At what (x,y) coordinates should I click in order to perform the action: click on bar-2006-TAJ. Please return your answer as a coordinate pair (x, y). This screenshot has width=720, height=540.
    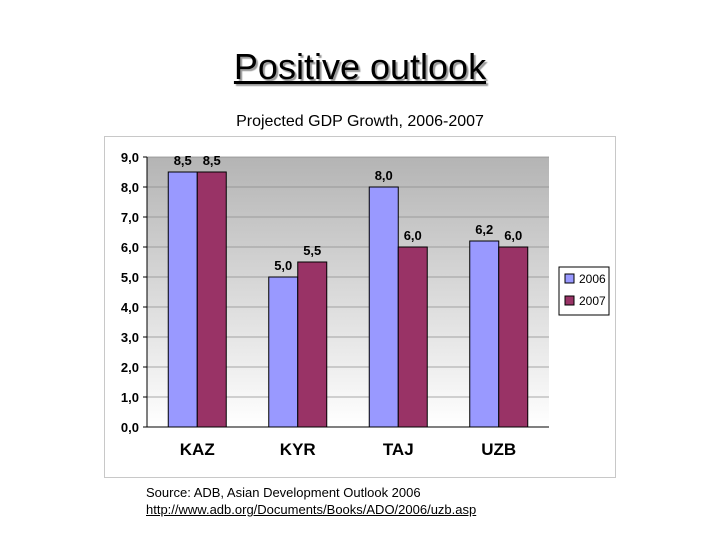
    Looking at the image, I should click on (383, 307).